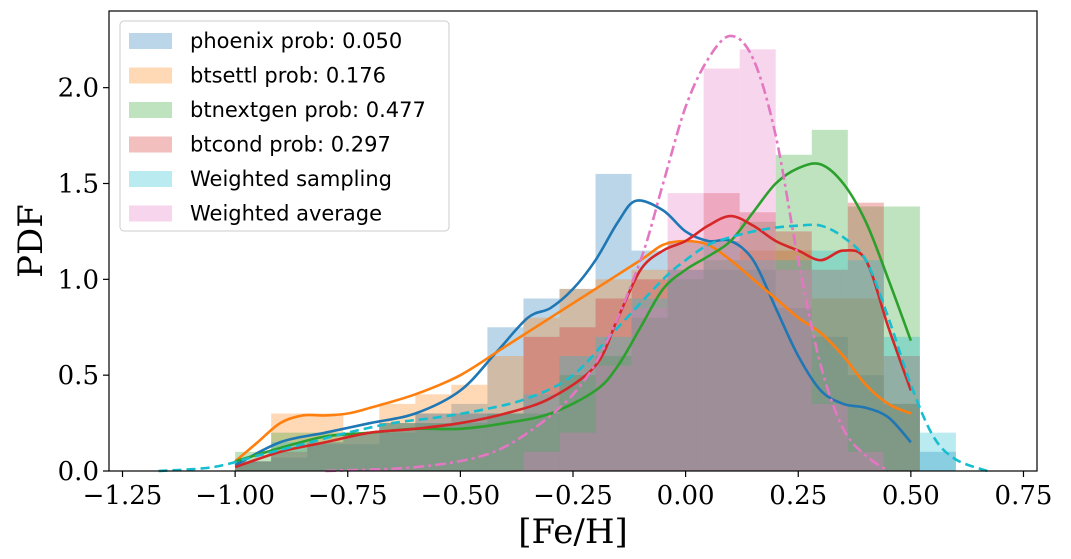  What do you see at coordinates (235, 496) in the screenshot?
I see `x-tick-label-1: −1.00` at bounding box center [235, 496].